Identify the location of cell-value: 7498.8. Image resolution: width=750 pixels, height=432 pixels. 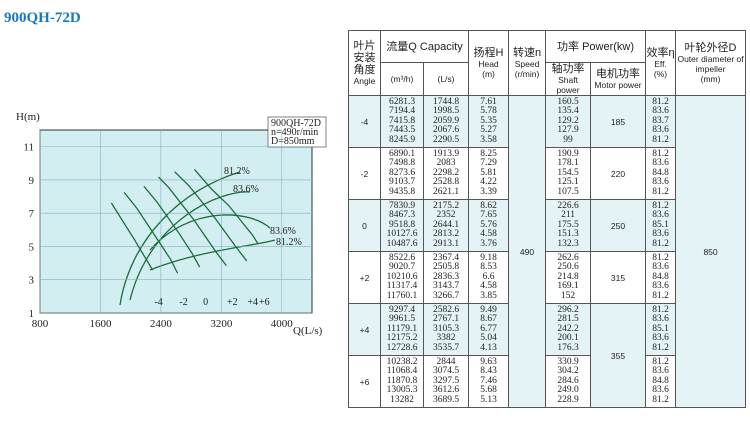
(402, 163).